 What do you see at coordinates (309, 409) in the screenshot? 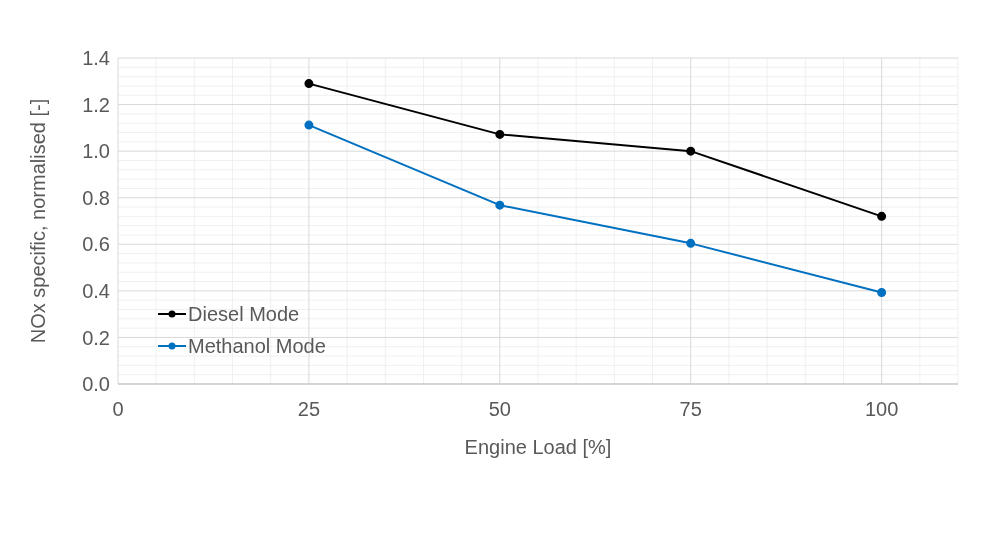
I see `x-tick-label: 25` at bounding box center [309, 409].